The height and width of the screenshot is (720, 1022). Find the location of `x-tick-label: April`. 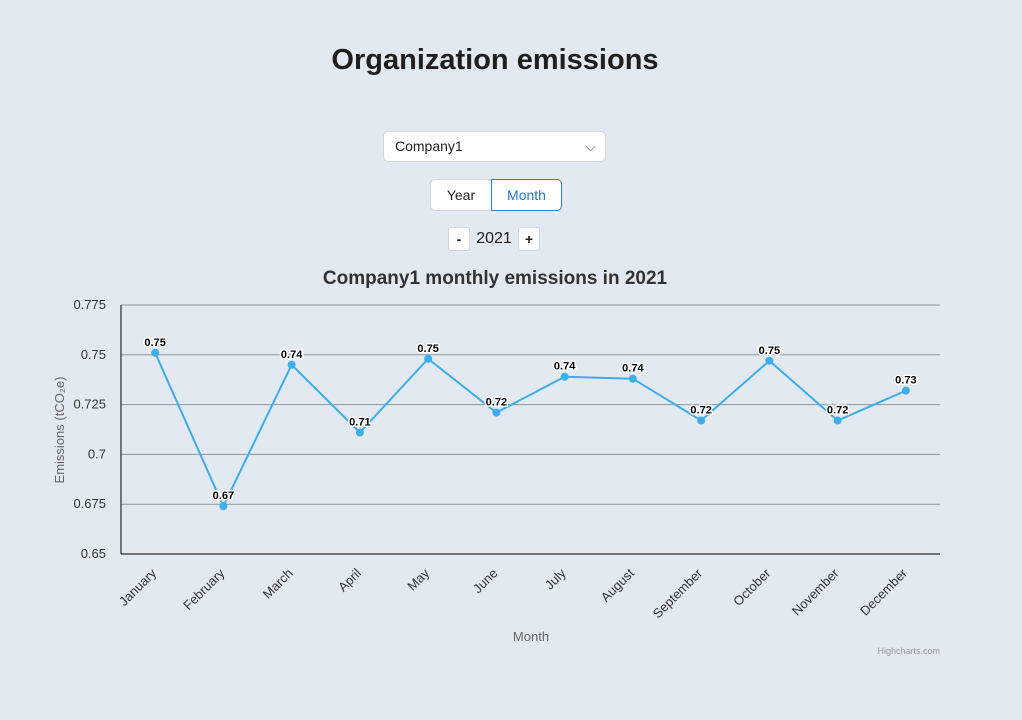

x-tick-label: April is located at coordinates (349, 579).